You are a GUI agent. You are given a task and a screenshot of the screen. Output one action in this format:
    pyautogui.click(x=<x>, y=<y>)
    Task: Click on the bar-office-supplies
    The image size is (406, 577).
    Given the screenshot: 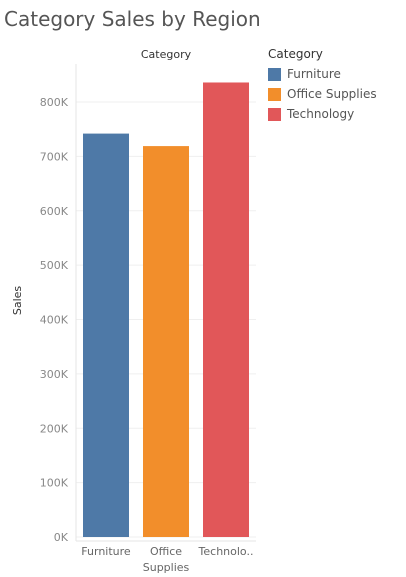 What is the action you would take?
    pyautogui.click(x=166, y=341)
    